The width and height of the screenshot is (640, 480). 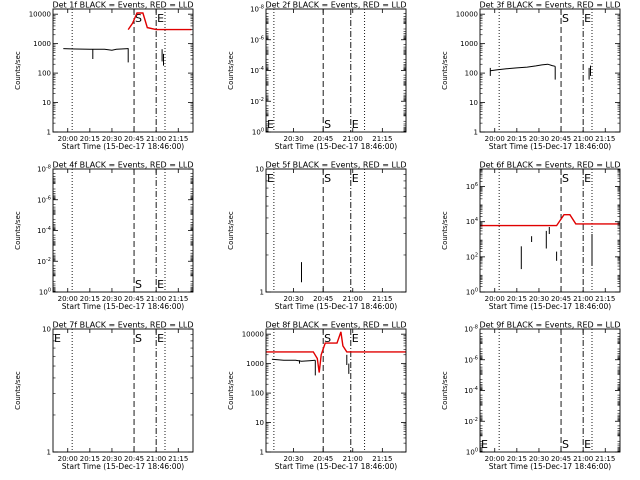 I want to click on panel-title: Det 2f BLACK = Events, RED = LLD, so click(x=335, y=5).